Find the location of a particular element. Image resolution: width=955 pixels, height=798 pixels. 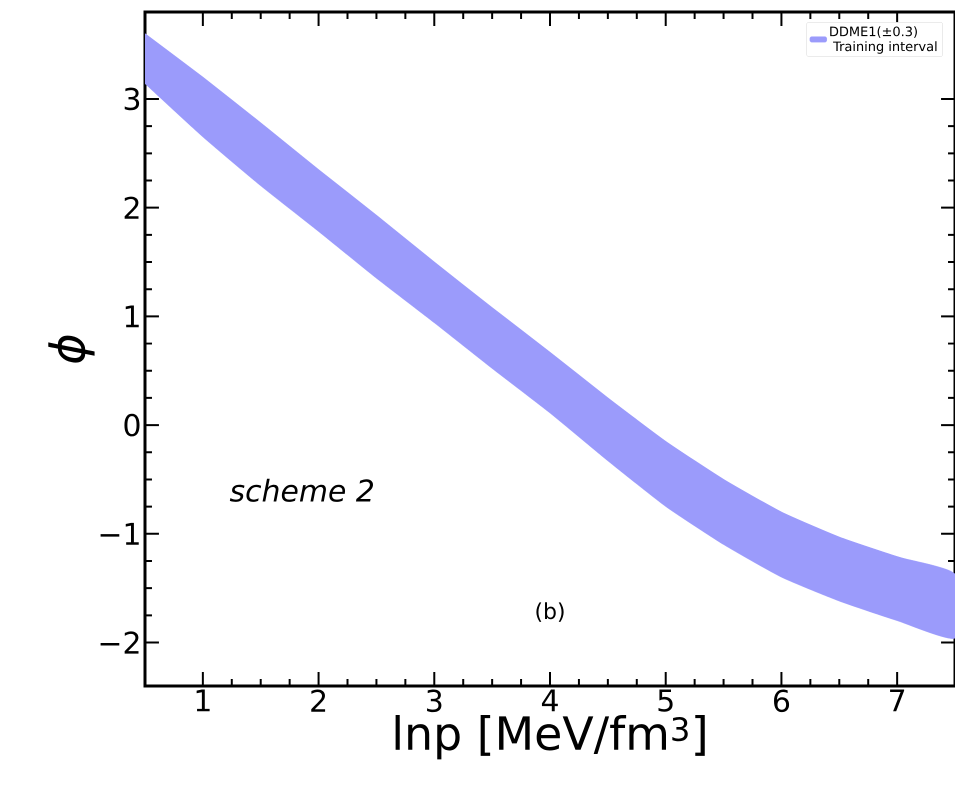

y-tick-label: −2 is located at coordinates (119, 642).